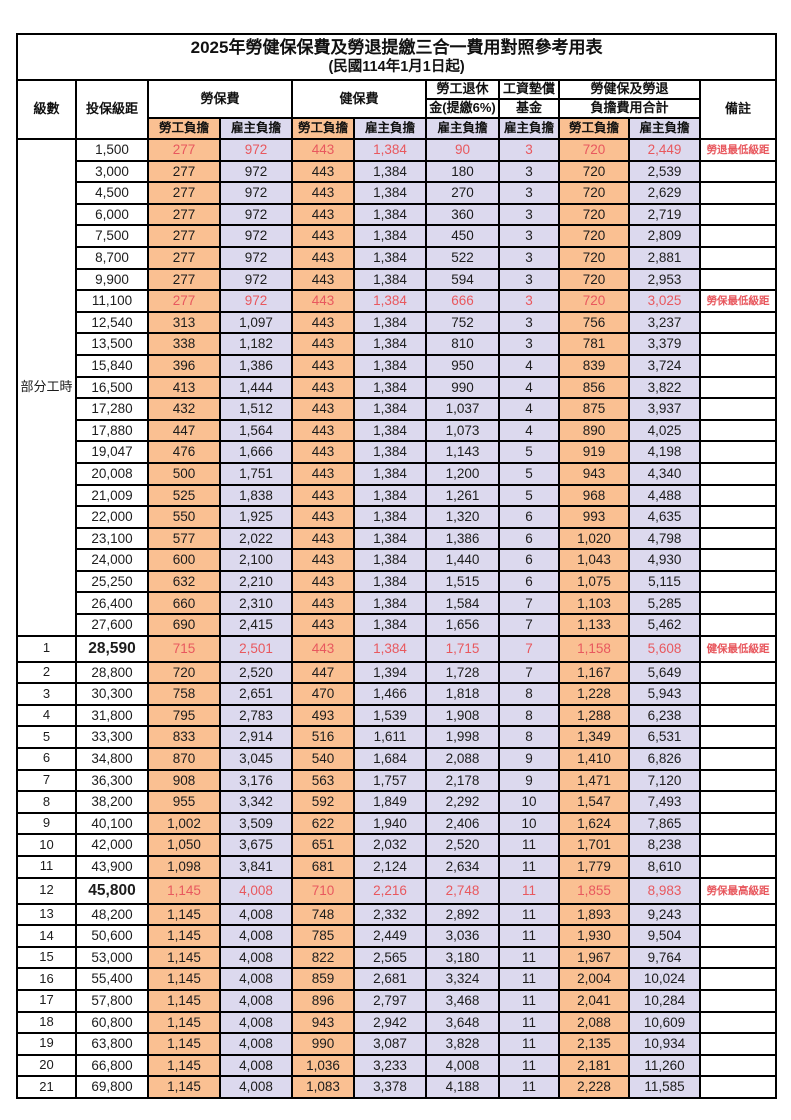  What do you see at coordinates (112, 890) in the screenshot?
I see `salary-cell: 45,800` at bounding box center [112, 890].